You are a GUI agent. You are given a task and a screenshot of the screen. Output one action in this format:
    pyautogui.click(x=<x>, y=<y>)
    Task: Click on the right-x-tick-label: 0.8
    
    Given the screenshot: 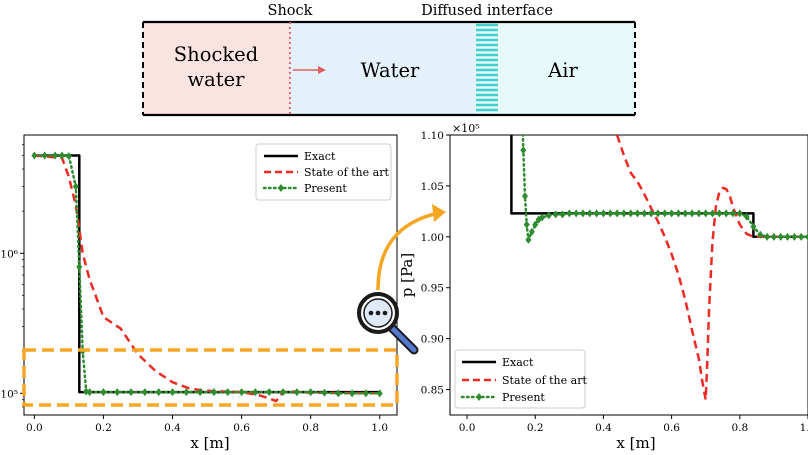 What is the action you would take?
    pyautogui.click(x=739, y=428)
    